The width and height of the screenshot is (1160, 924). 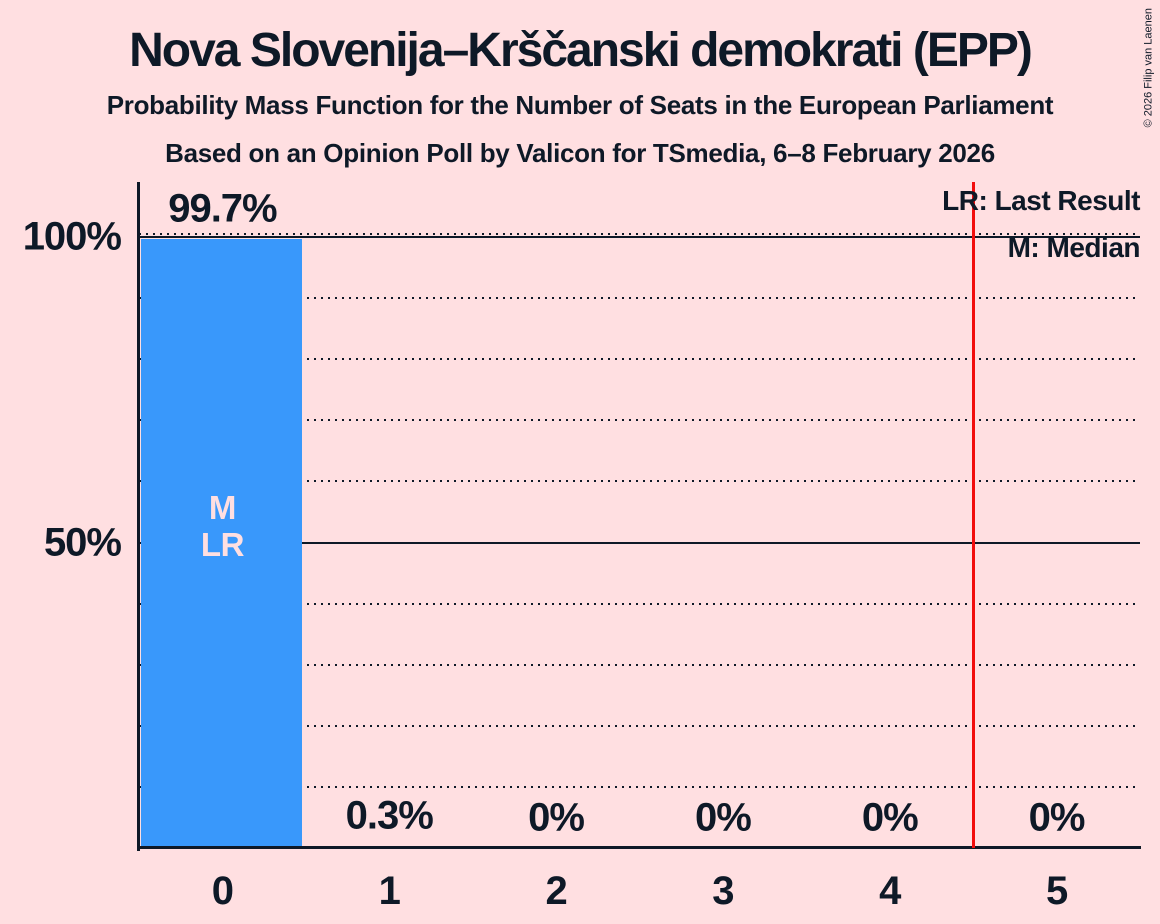 I want to click on value-label-5: 0%, so click(x=1057, y=817).